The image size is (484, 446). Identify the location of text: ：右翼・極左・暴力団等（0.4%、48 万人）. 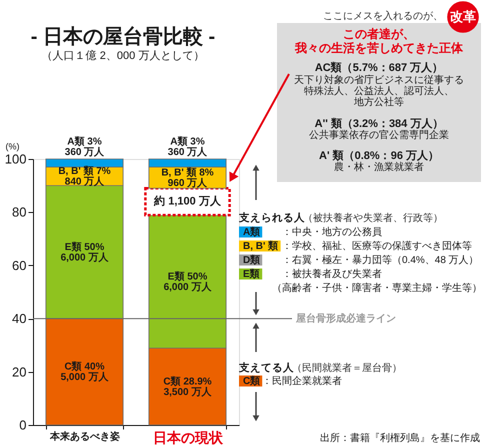
(380, 260).